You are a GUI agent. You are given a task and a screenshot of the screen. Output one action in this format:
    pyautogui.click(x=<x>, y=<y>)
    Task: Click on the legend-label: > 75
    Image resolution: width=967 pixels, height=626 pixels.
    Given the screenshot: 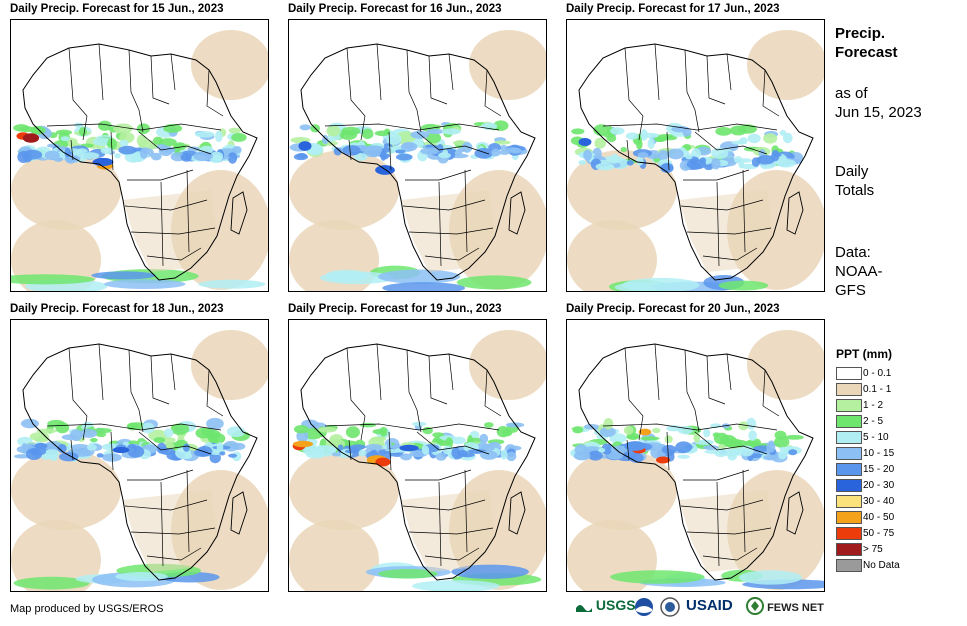 What is the action you would take?
    pyautogui.click(x=873, y=549)
    